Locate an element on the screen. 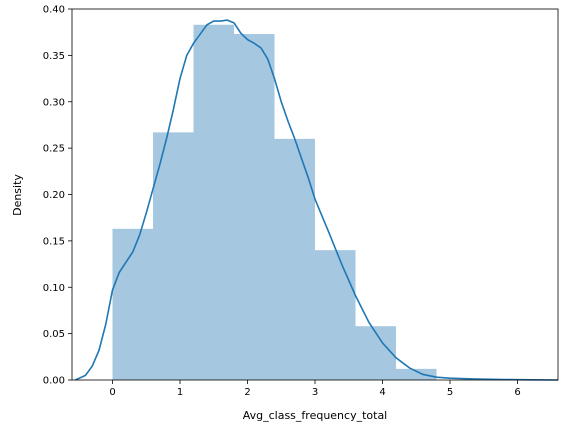 The image size is (576, 433). y-tick-label: 0.35 is located at coordinates (54, 56).